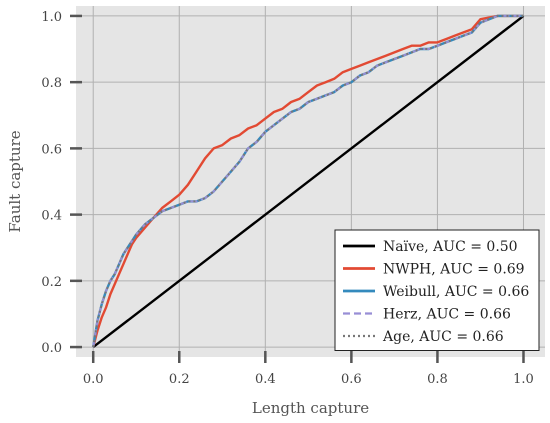 This screenshot has width=550, height=423. What do you see at coordinates (51, 17) in the screenshot?
I see `y-tick-label: 1.0` at bounding box center [51, 17].